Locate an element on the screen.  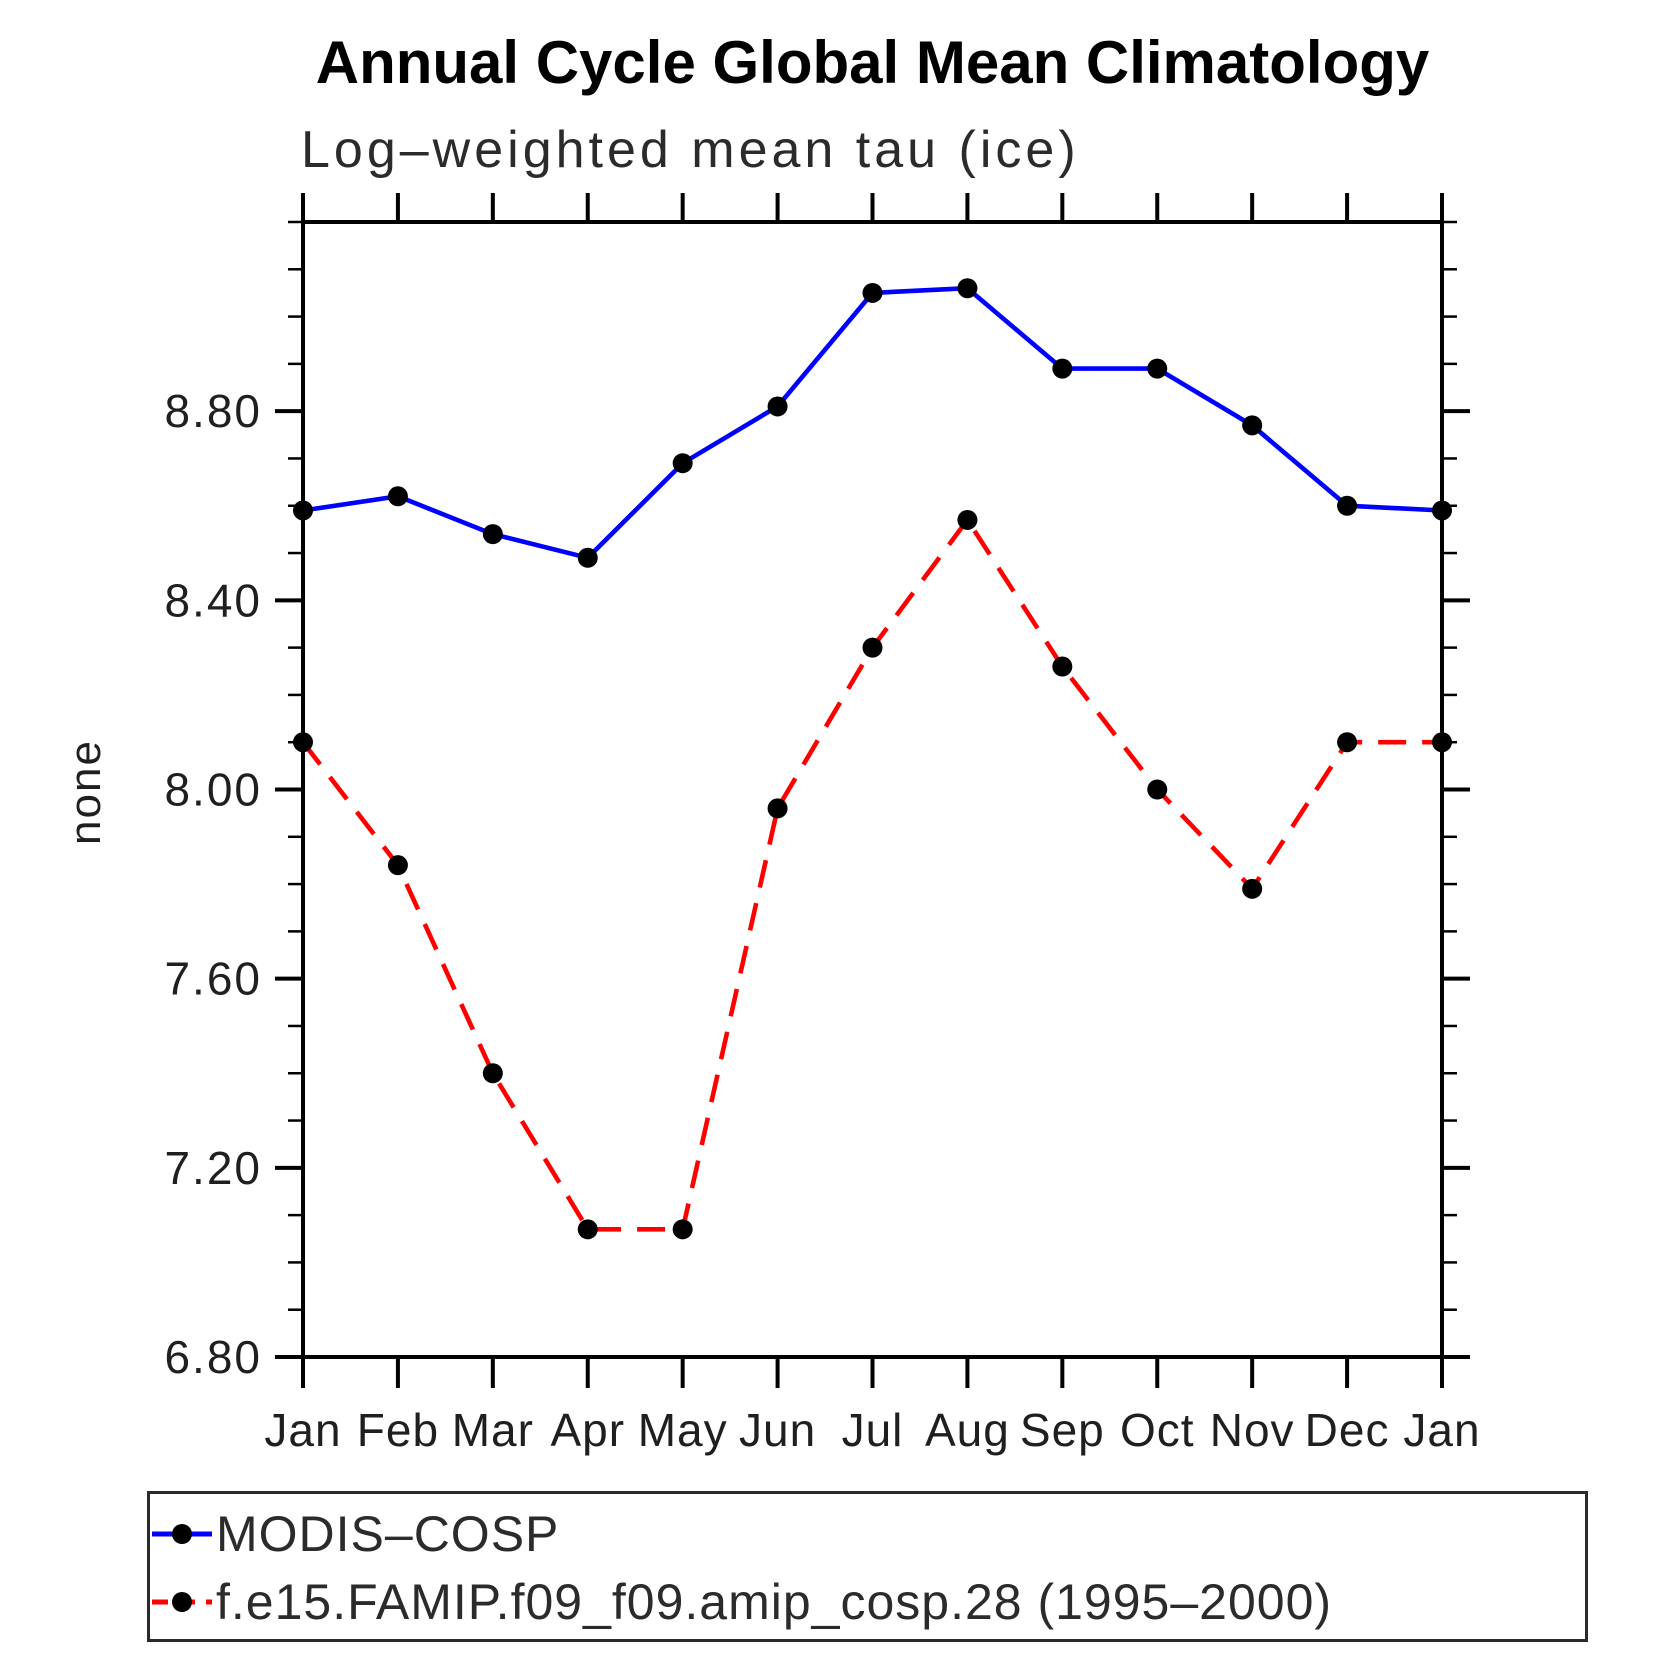
x-tick-label: Oct is located at coordinates (1157, 1430).